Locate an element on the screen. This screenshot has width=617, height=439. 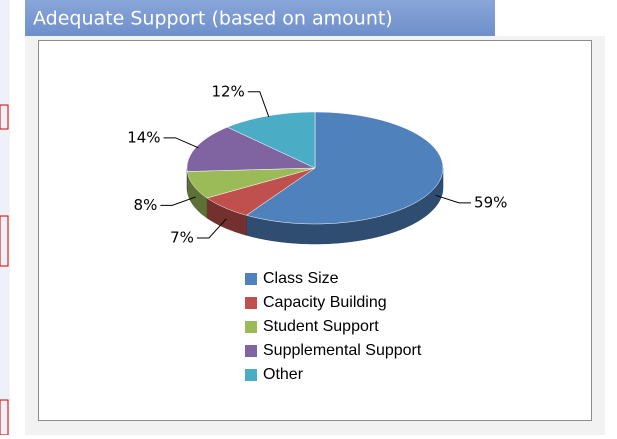
legend-label: Class Size is located at coordinates (301, 278).